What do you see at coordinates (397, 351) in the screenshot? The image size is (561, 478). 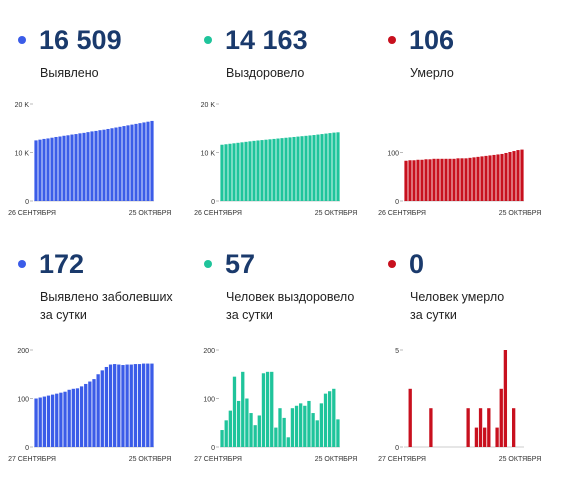 I see `y-tick-label: 5` at bounding box center [397, 351].